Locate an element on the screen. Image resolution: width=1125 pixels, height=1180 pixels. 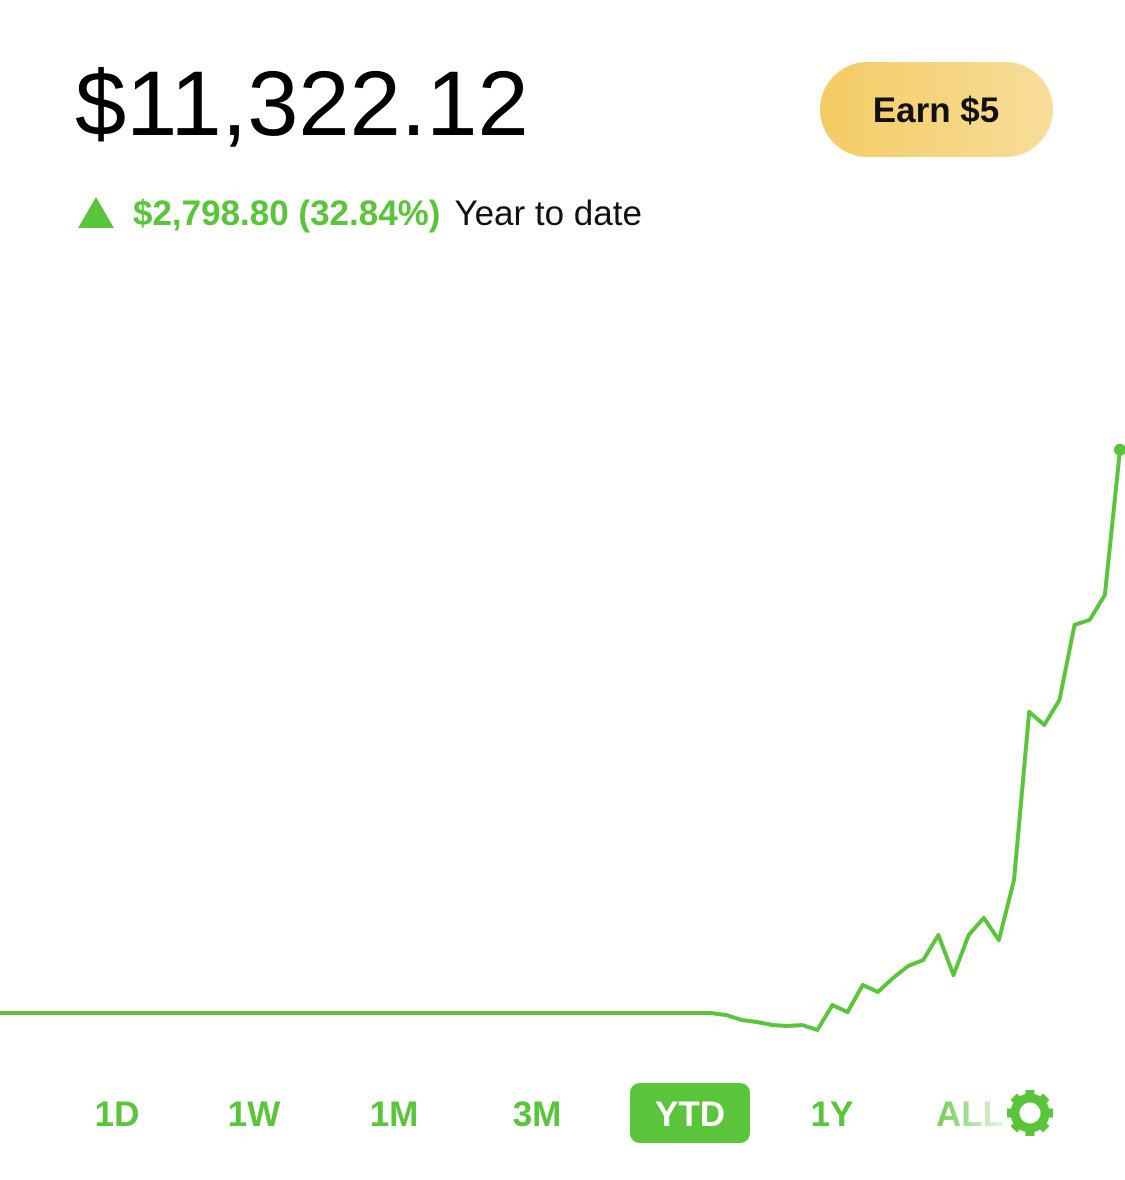
range-tabs: 1D 1W 1M 3M YTD 1Y ALL is located at coordinates (549, 1113).